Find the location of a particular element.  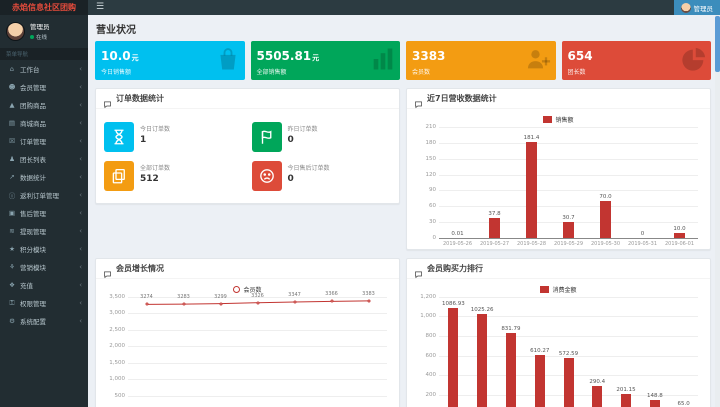

y-axis-tick-label: 1,200 is located at coordinates (428, 297).